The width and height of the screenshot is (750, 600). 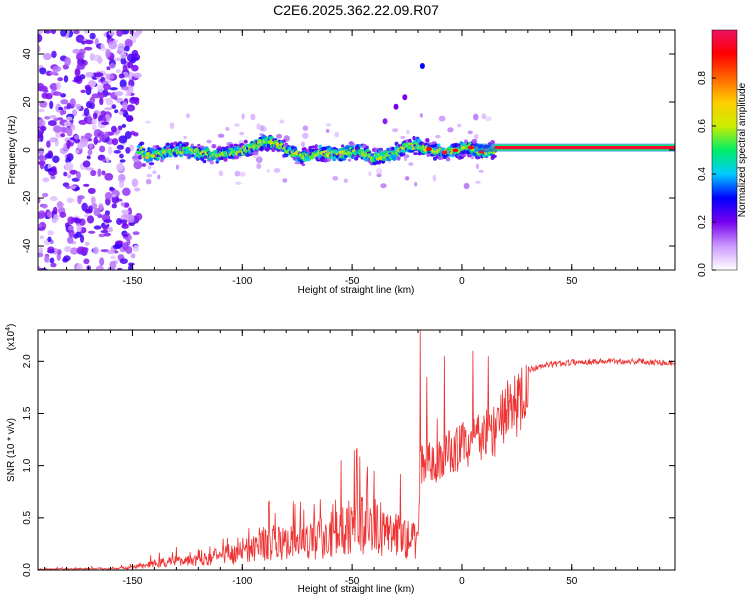 I want to click on x-tick-label: 50, so click(x=572, y=281).